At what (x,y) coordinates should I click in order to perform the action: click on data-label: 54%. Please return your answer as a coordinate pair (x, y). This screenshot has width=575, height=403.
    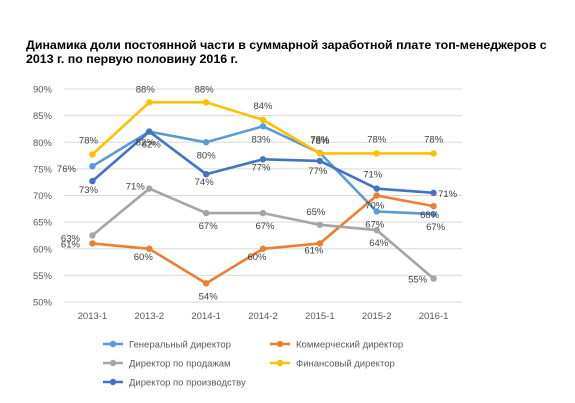
    Looking at the image, I should click on (209, 296).